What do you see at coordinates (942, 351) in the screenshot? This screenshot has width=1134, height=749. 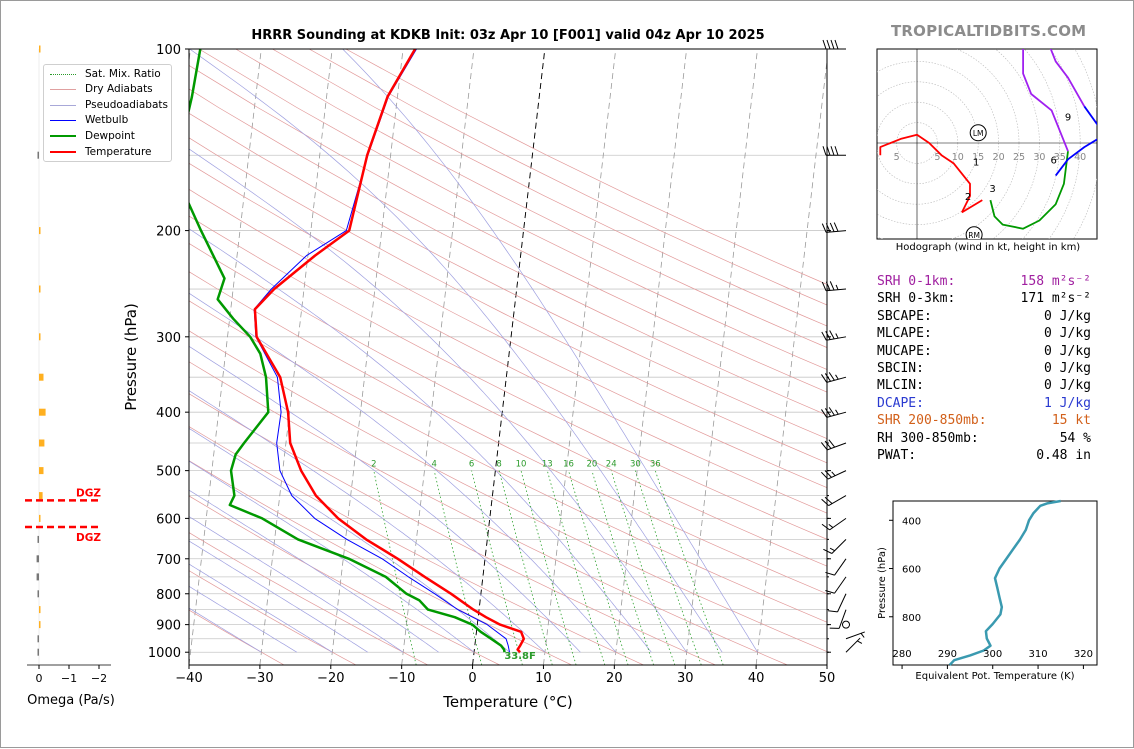 I see `stat-label: MUCAPE:` at bounding box center [942, 351].